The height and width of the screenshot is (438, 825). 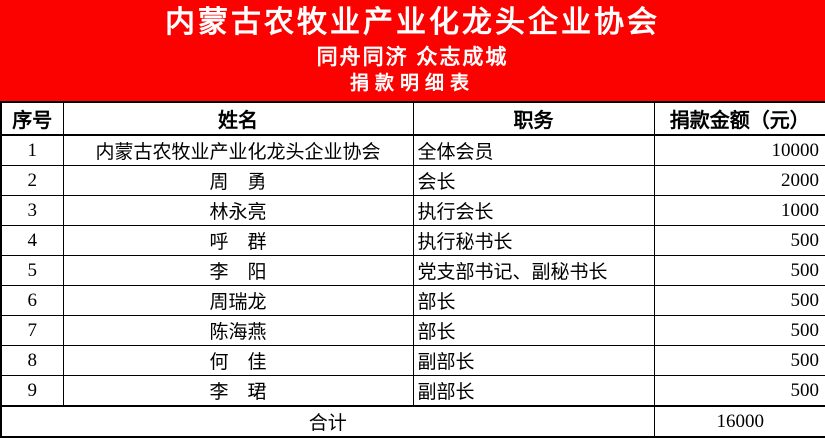 What do you see at coordinates (32, 300) in the screenshot?
I see `cell-serial-number: 6` at bounding box center [32, 300].